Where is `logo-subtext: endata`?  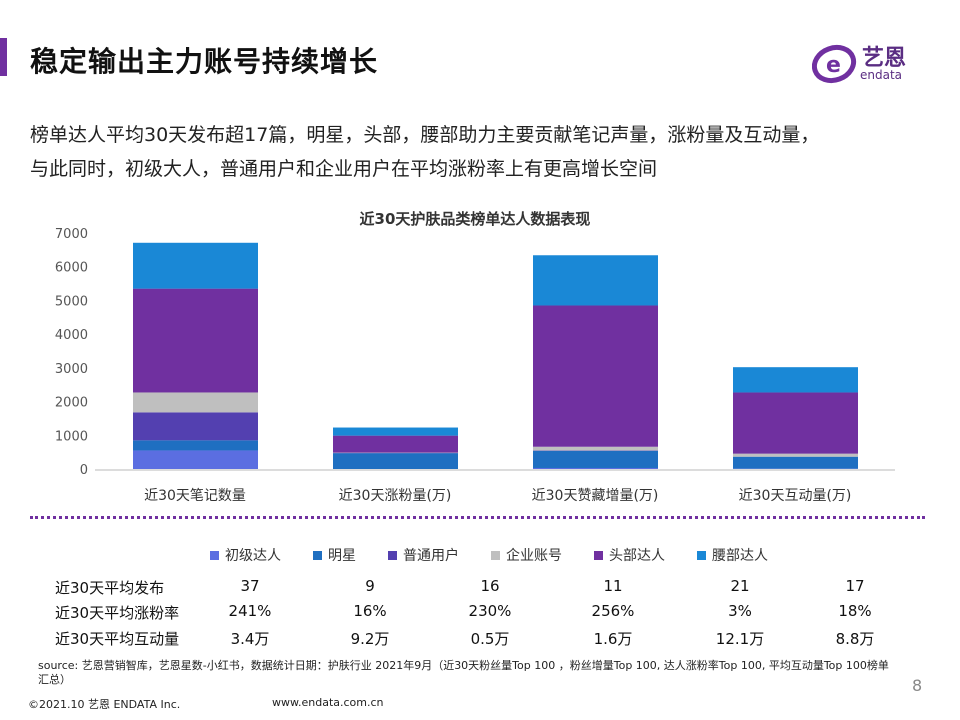 logo-subtext: endata is located at coordinates (881, 75).